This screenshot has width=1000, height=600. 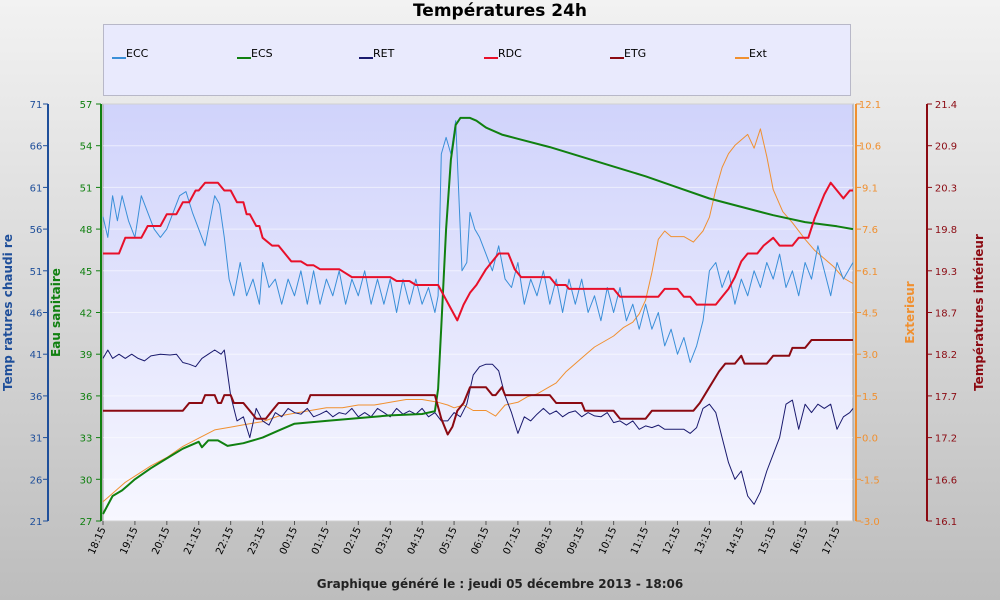 I want to click on exterieur-tick-label: 10.6, so click(x=870, y=147).